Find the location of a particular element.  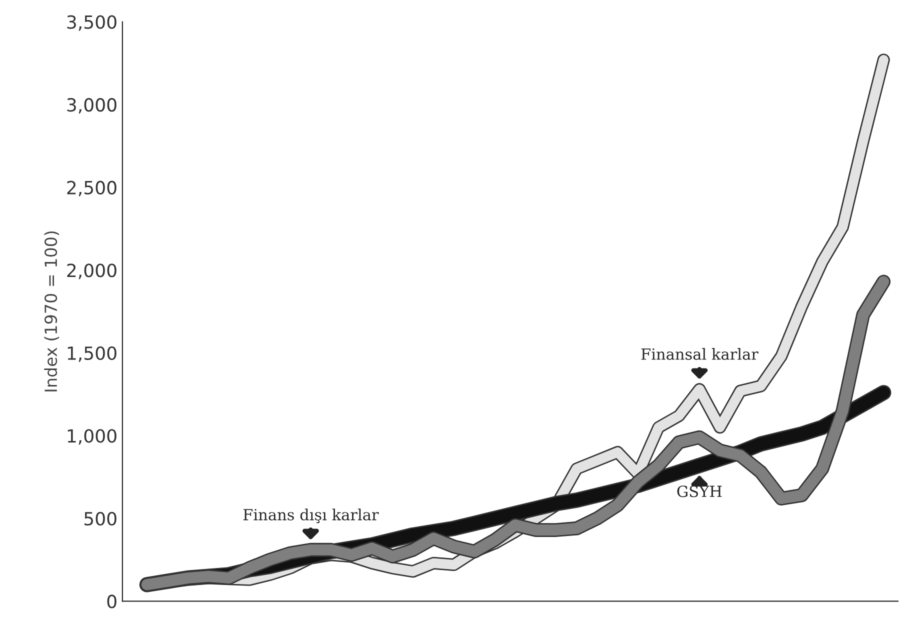

y-tick-label: 1,500 is located at coordinates (92, 354).